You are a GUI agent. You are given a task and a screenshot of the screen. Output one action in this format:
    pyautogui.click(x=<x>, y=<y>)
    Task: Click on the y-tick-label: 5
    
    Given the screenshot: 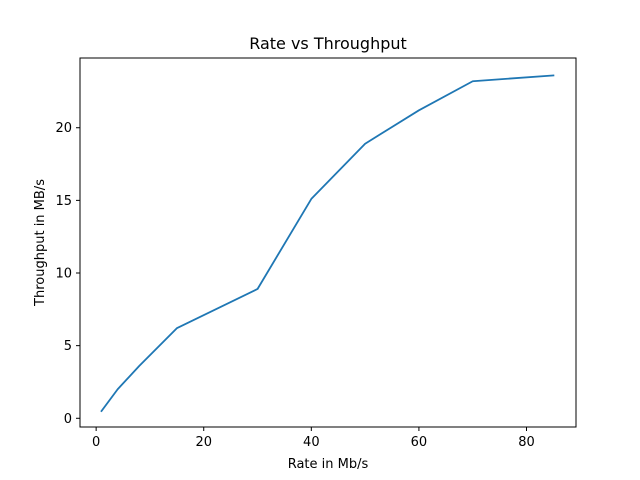 What is the action you would take?
    pyautogui.click(x=68, y=346)
    